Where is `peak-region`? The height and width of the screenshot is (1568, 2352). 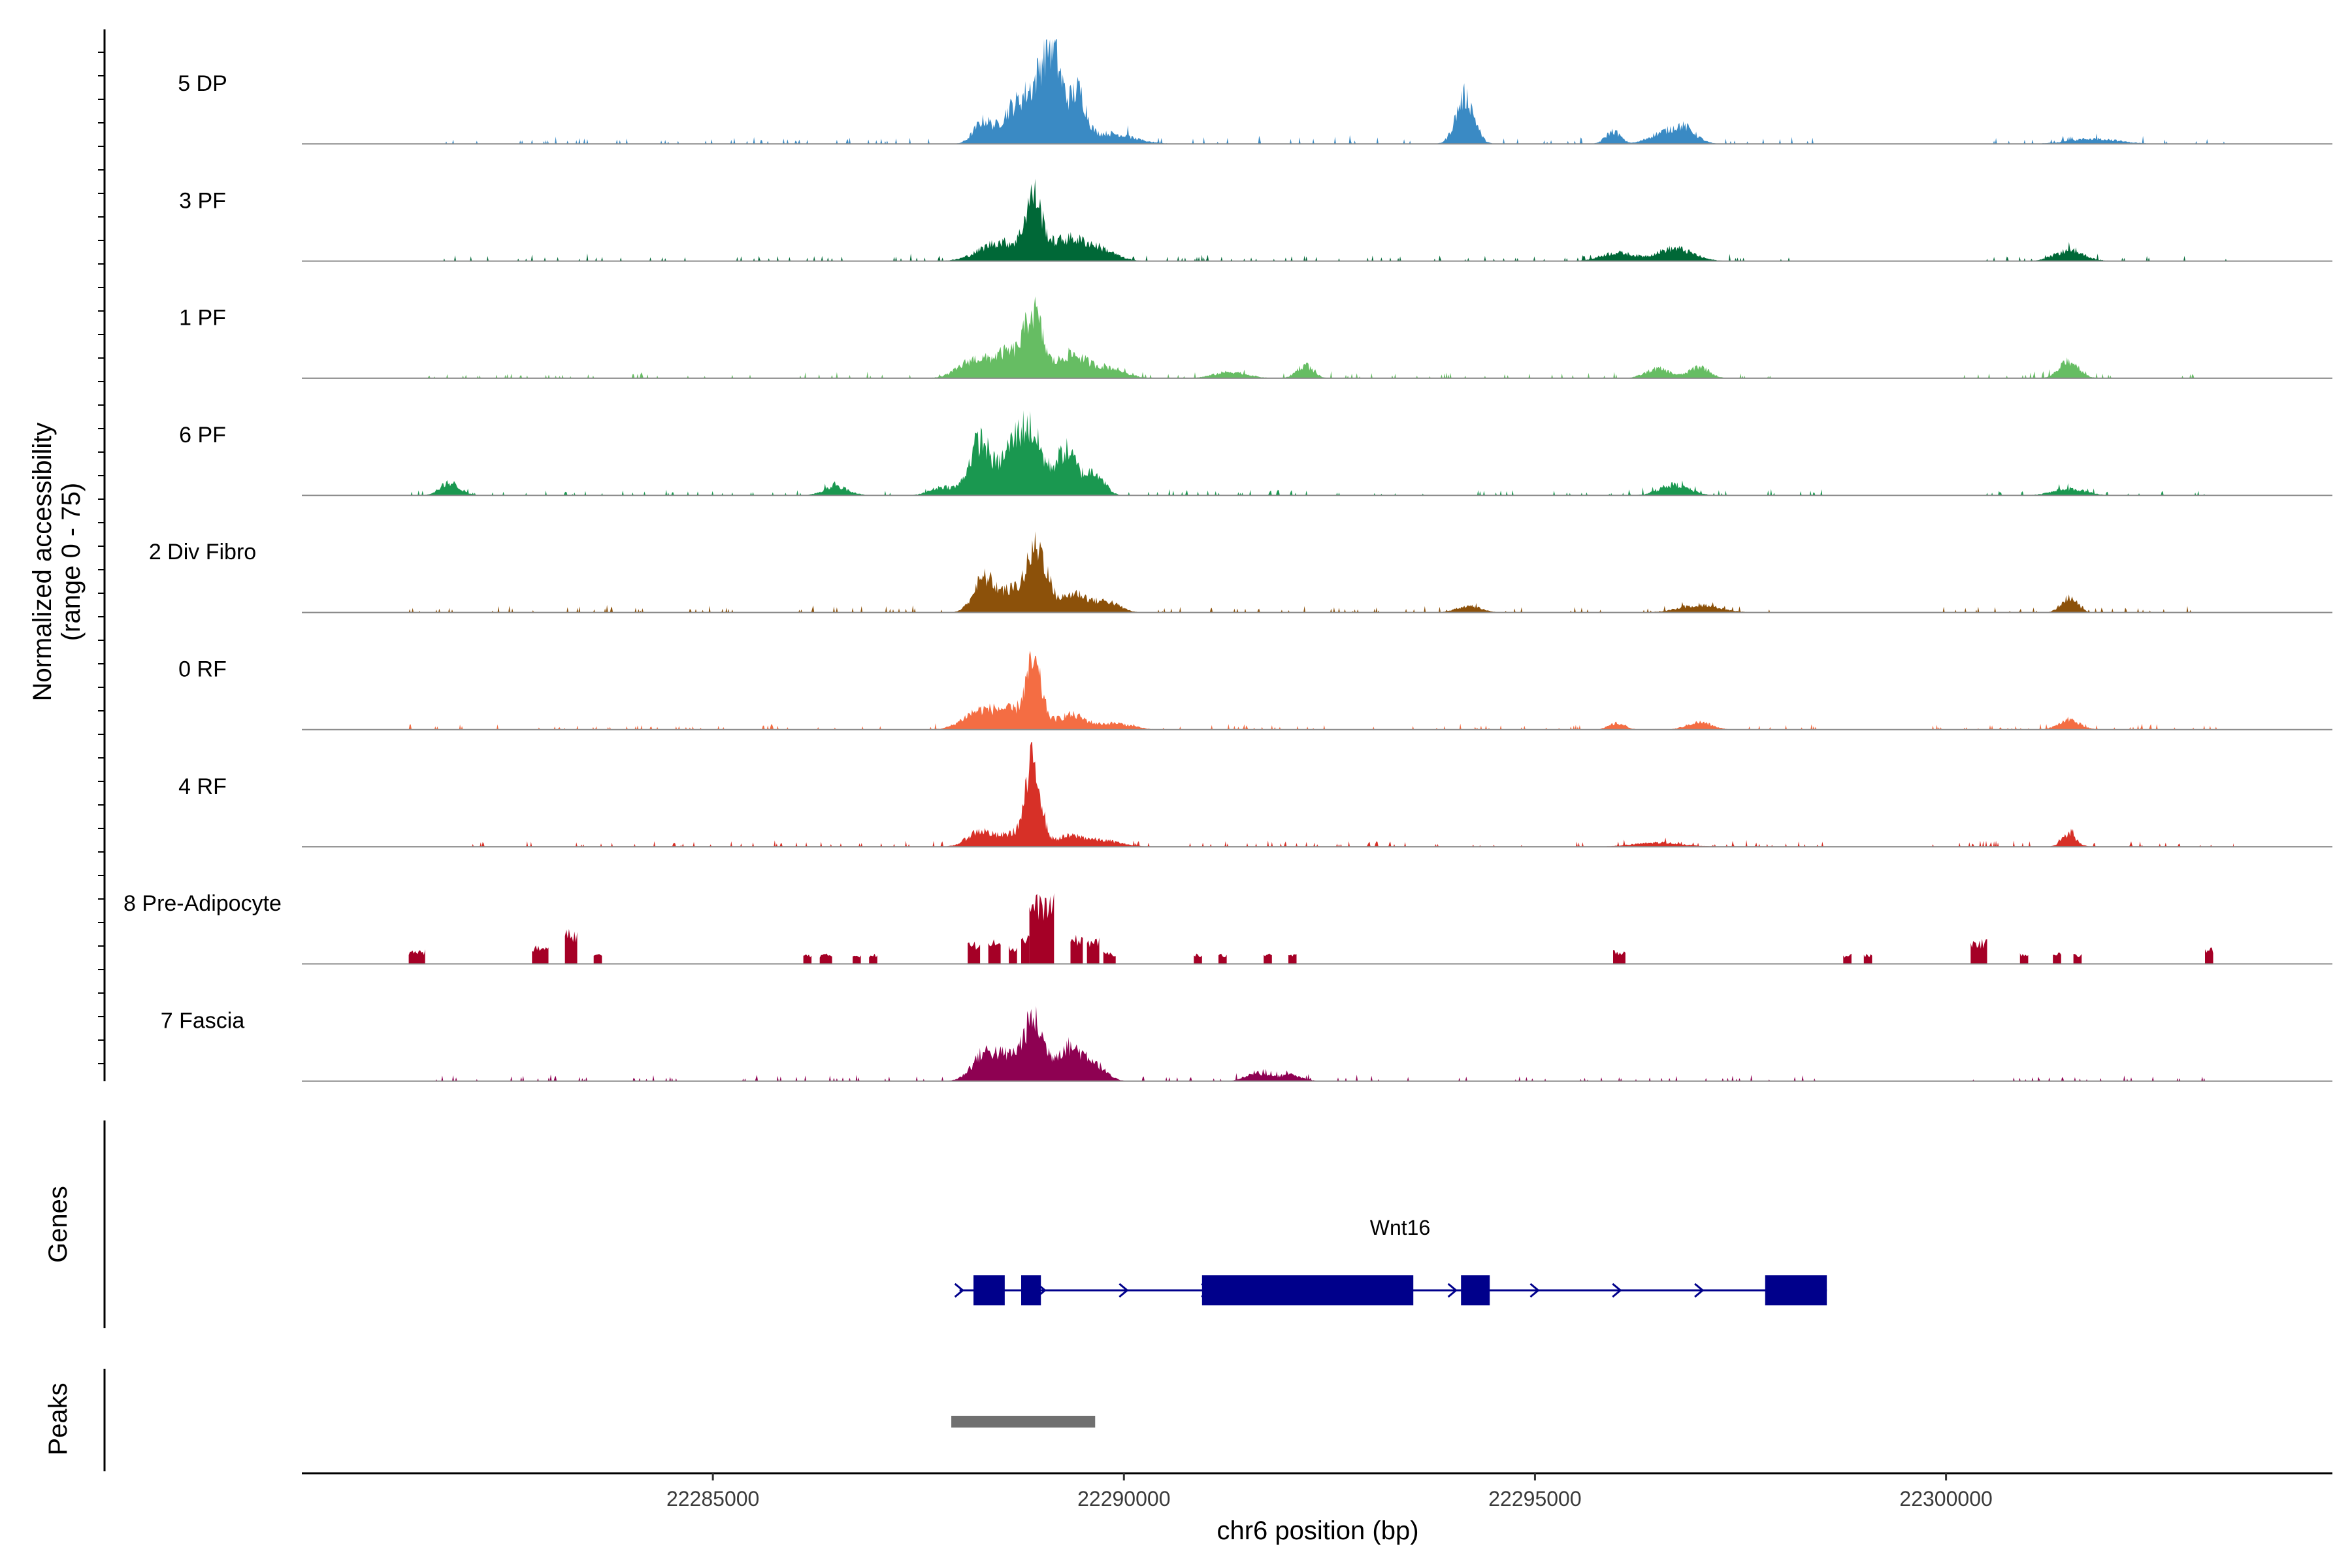 peak-region is located at coordinates (1023, 1422).